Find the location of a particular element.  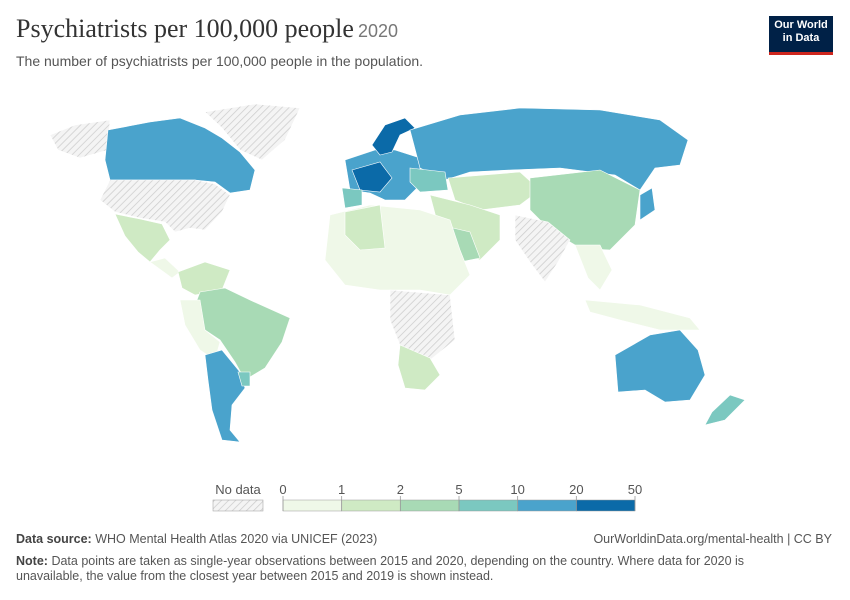

india is located at coordinates (542, 248).